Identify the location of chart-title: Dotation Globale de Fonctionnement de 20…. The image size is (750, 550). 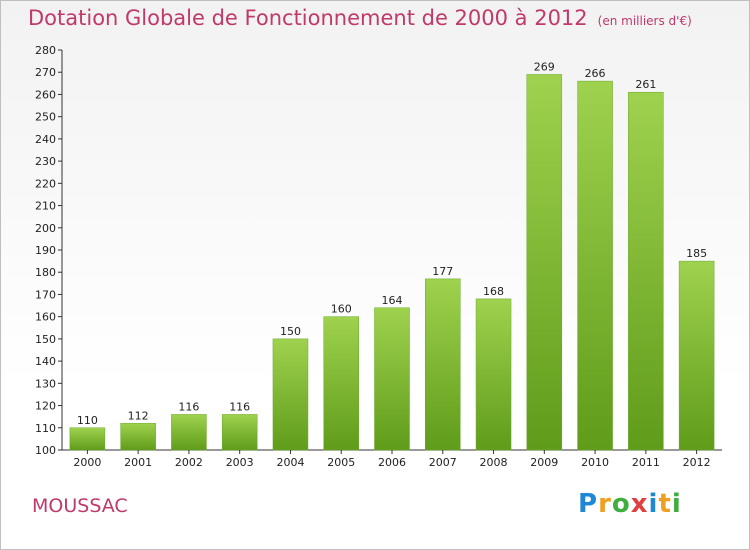
(360, 18).